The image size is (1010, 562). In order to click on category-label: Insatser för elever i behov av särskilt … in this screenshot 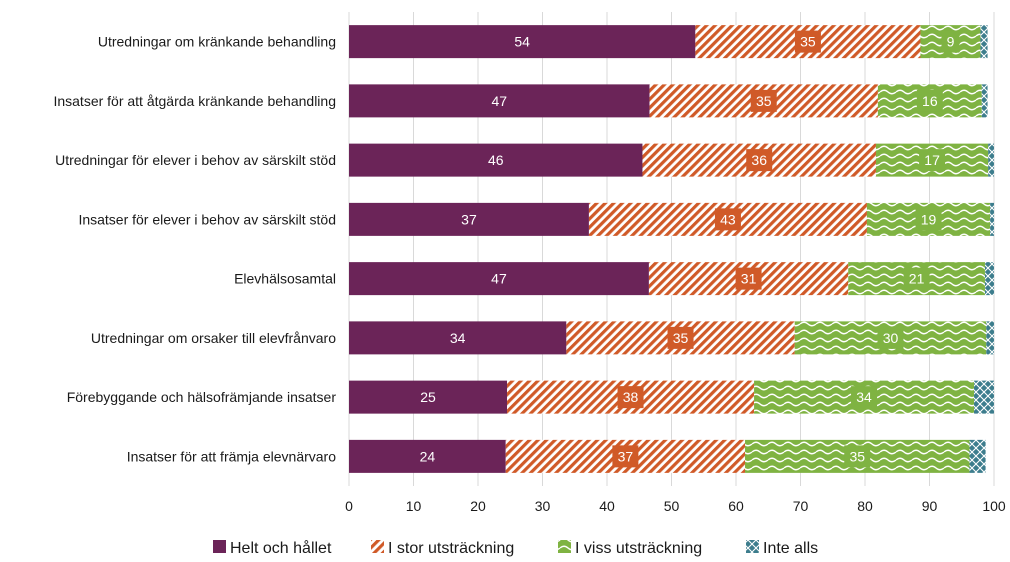, I will do `click(207, 219)`.